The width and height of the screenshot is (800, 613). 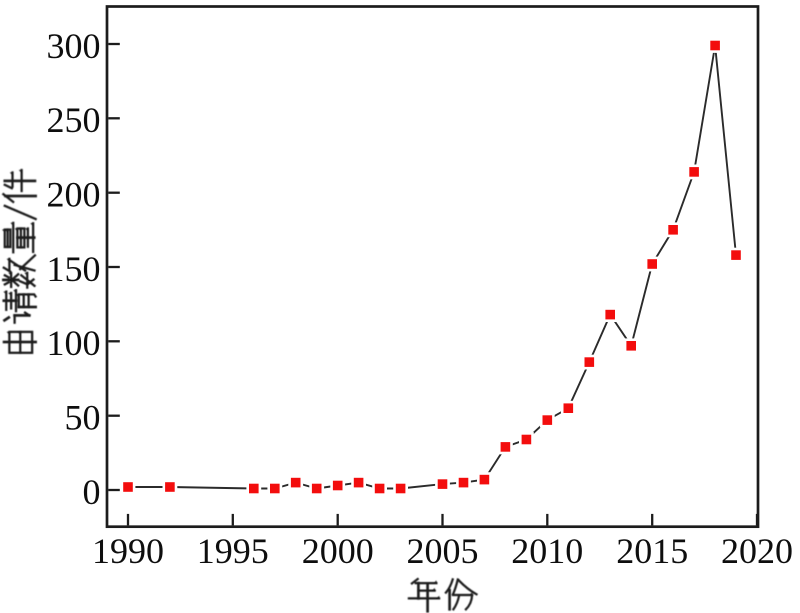 I want to click on svg-text: 150, so click(x=74, y=269).